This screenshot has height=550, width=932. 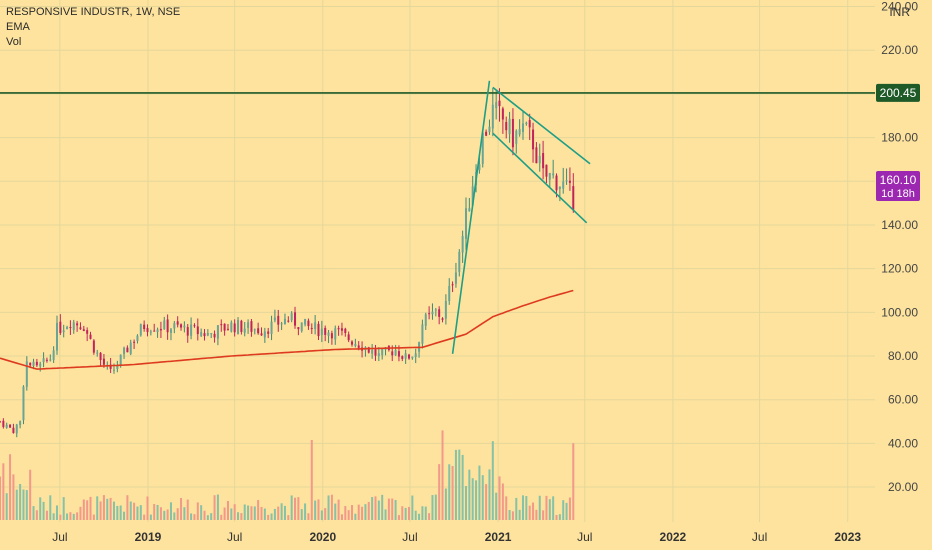 What do you see at coordinates (14, 42) in the screenshot?
I see `volume-legend: Vol` at bounding box center [14, 42].